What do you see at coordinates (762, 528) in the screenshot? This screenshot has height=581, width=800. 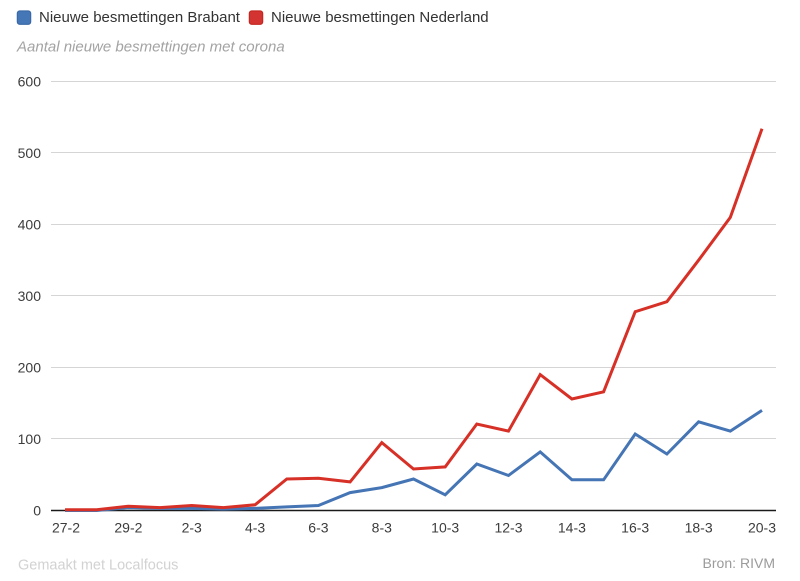 I see `svg-text: 20-3` at bounding box center [762, 528].